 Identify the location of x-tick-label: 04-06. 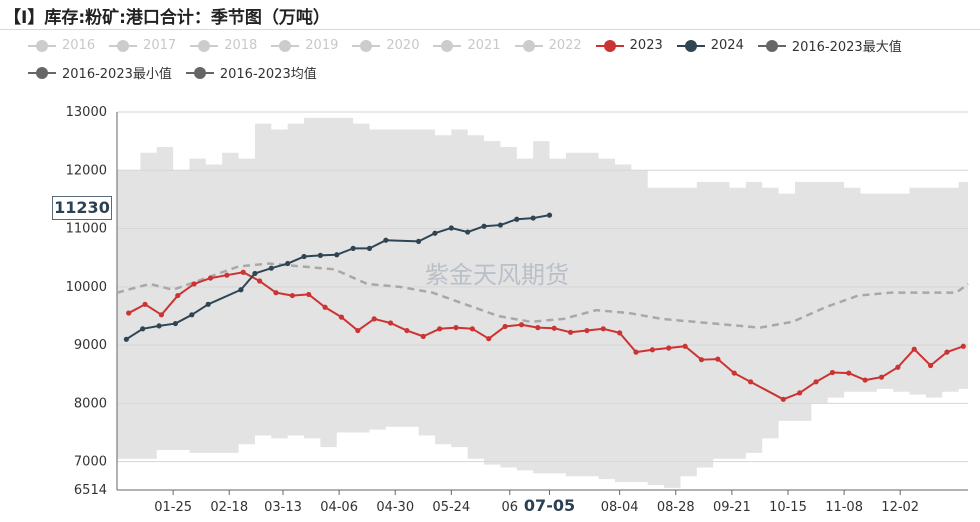
(339, 507).